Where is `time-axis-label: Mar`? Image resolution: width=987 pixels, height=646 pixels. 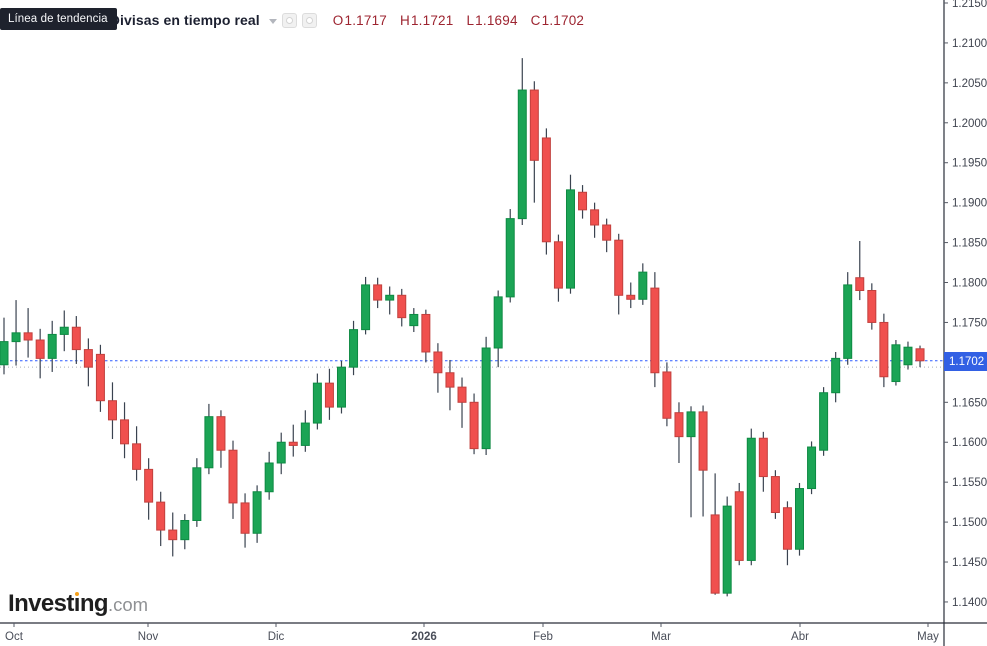 time-axis-label: Mar is located at coordinates (661, 637).